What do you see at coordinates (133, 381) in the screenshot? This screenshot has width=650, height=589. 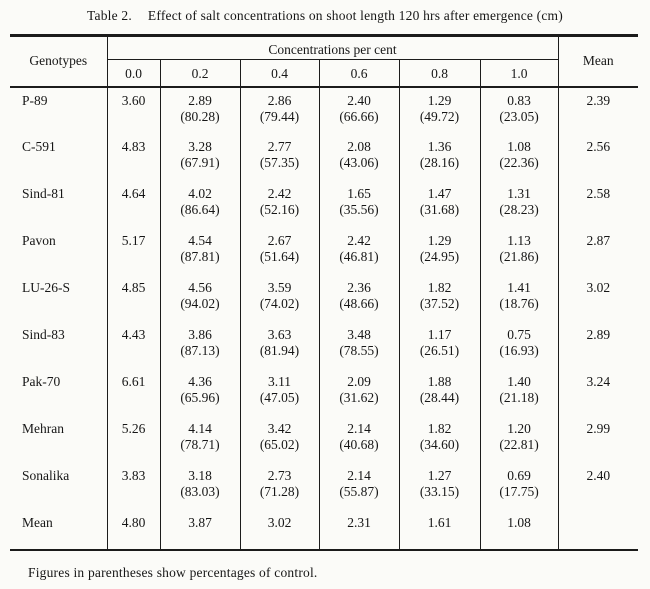 I see `cell-value: 6.61` at bounding box center [133, 381].